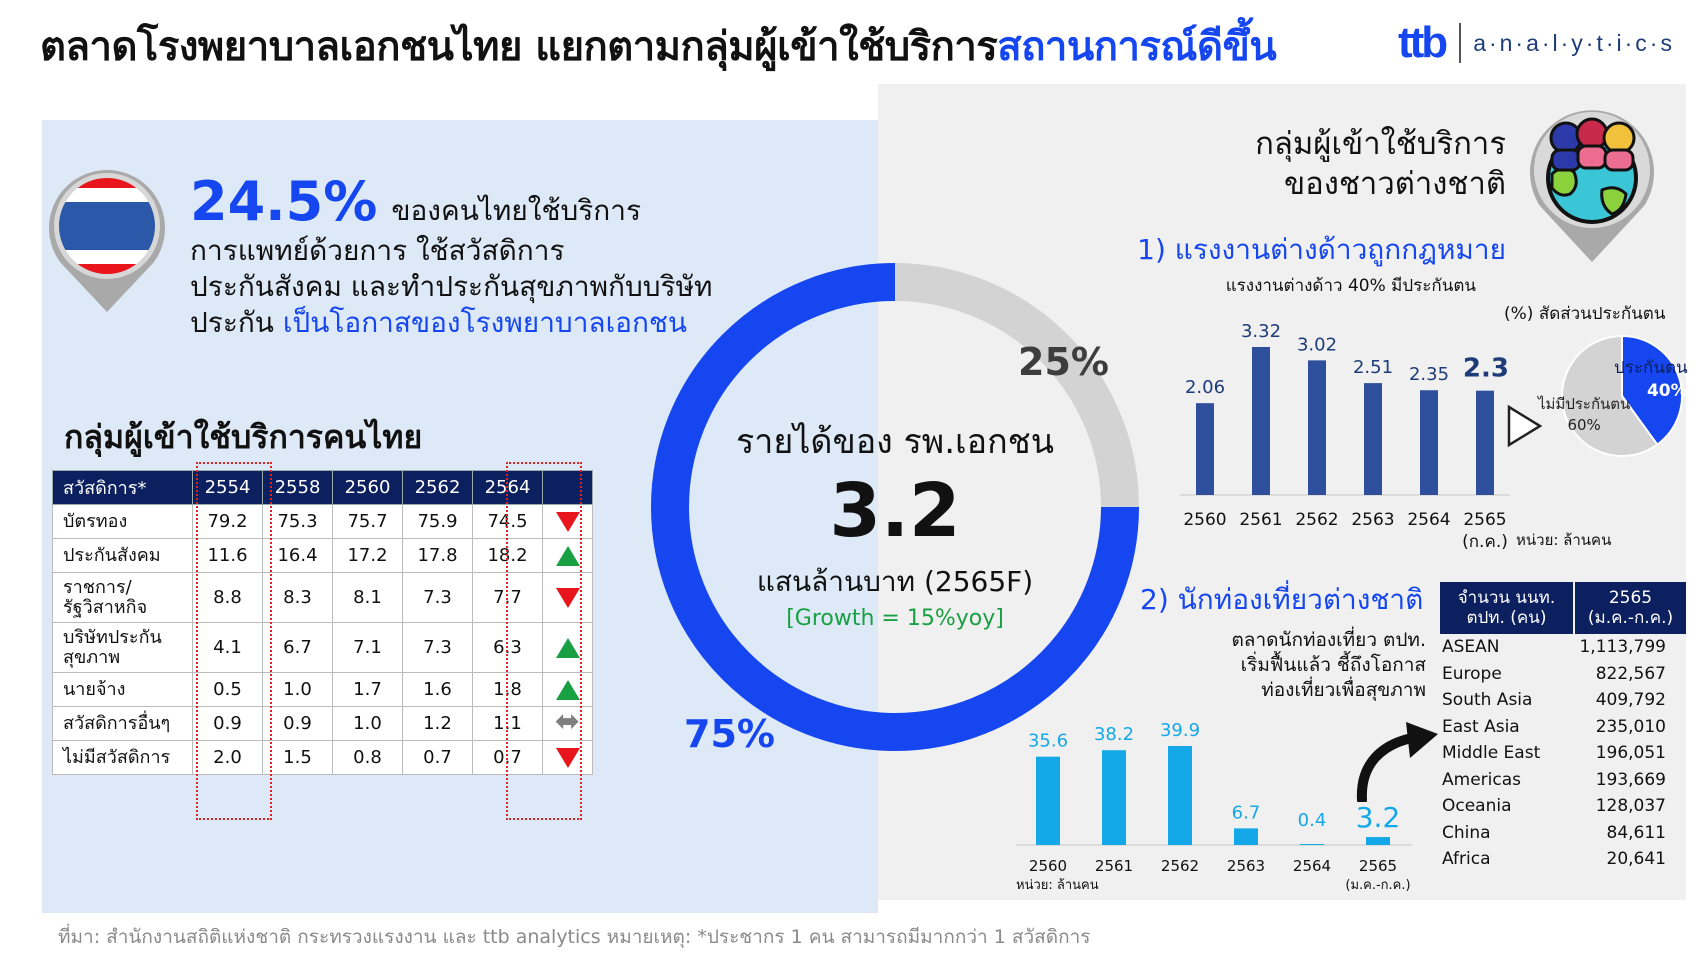  I want to click on bar-value-label: 3.02, so click(1317, 344).